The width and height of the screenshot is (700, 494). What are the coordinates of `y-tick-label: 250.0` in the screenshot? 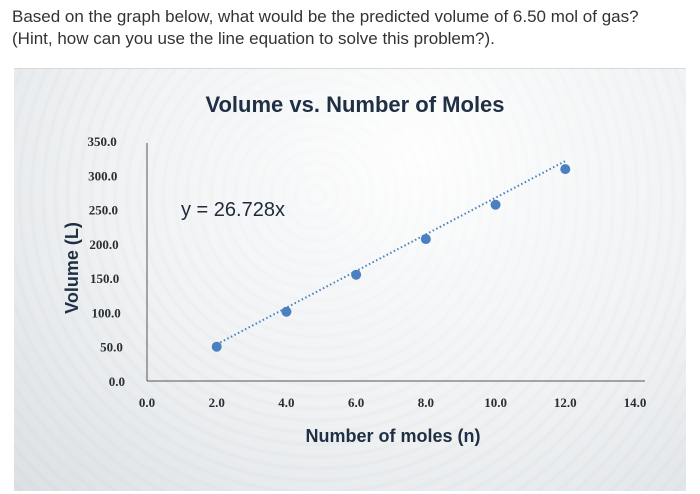 It's located at (103, 210).